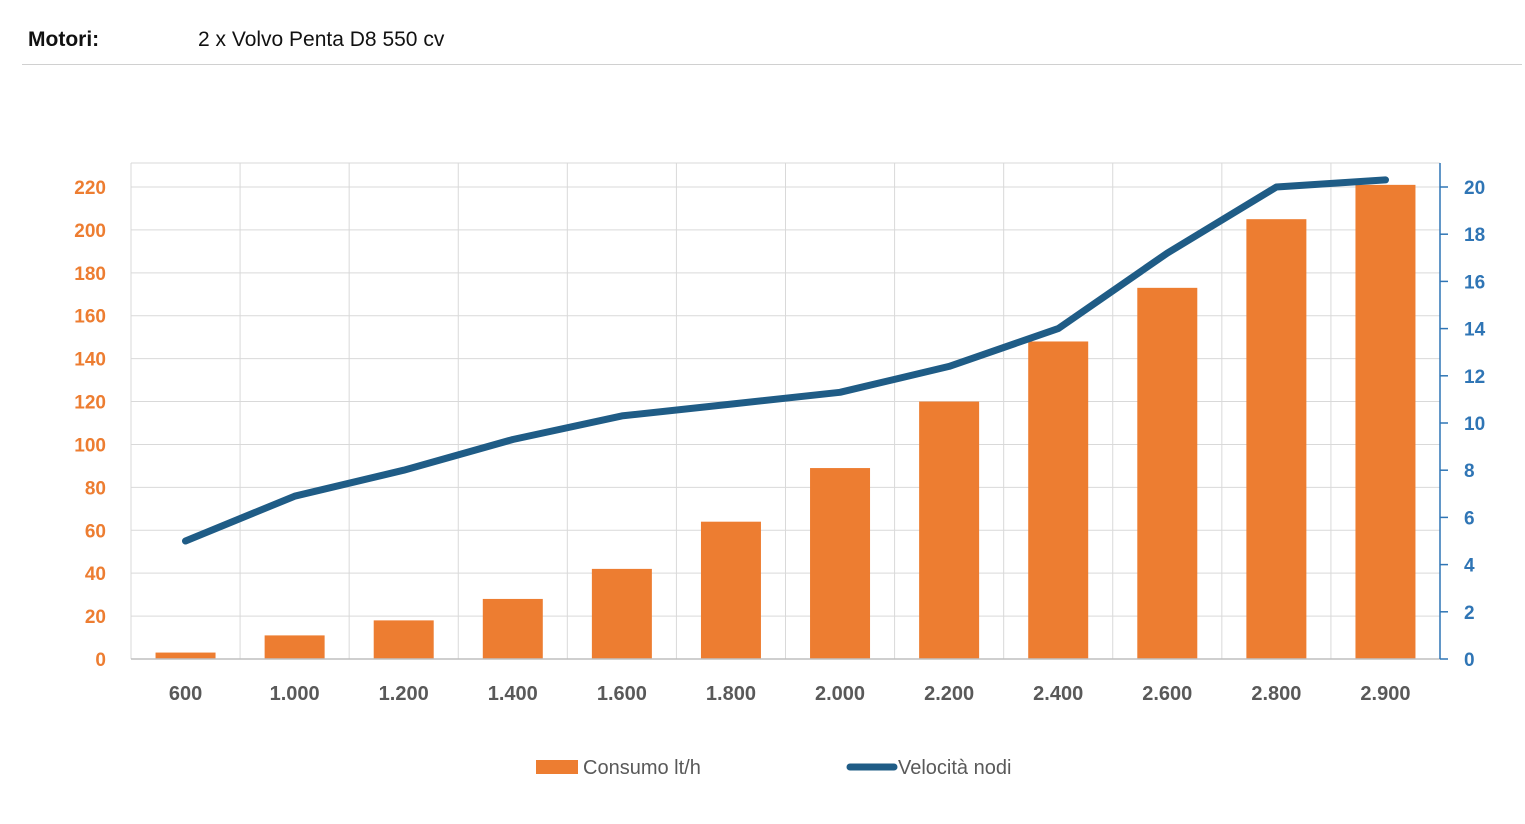  What do you see at coordinates (1276, 694) in the screenshot?
I see `x-tick-label: 2.800` at bounding box center [1276, 694].